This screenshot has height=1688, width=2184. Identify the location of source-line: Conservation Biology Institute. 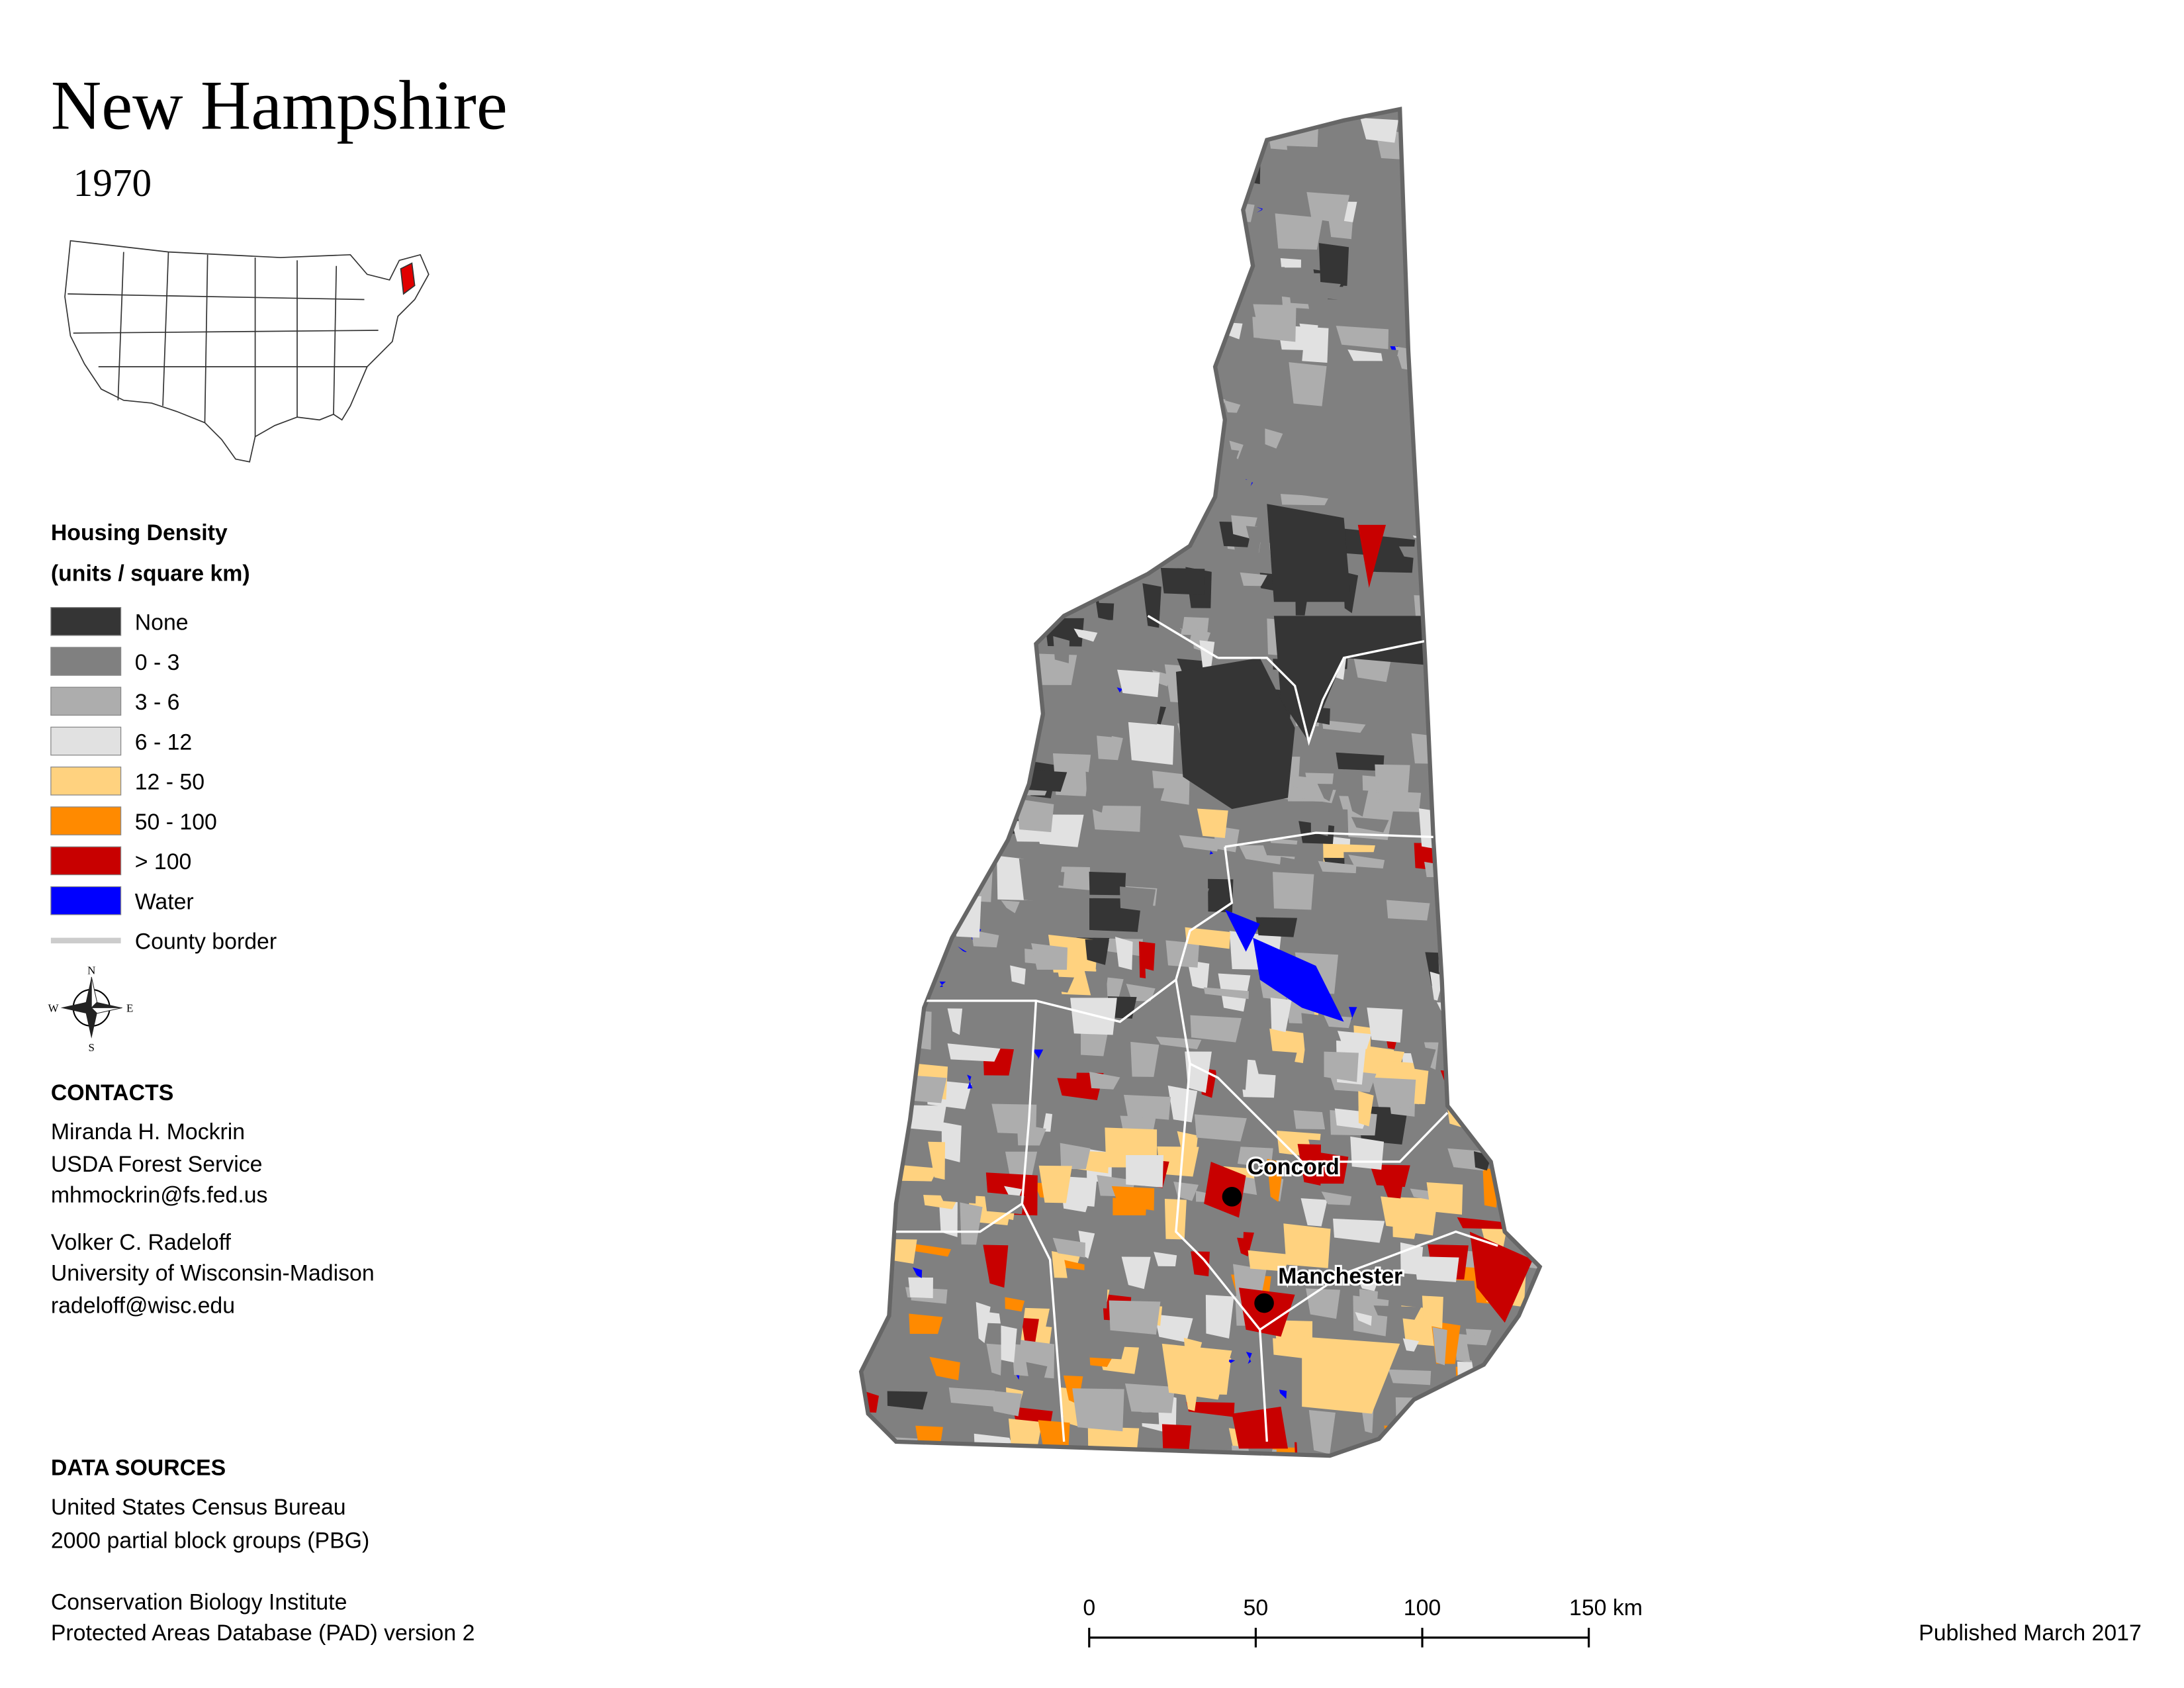
(199, 1602).